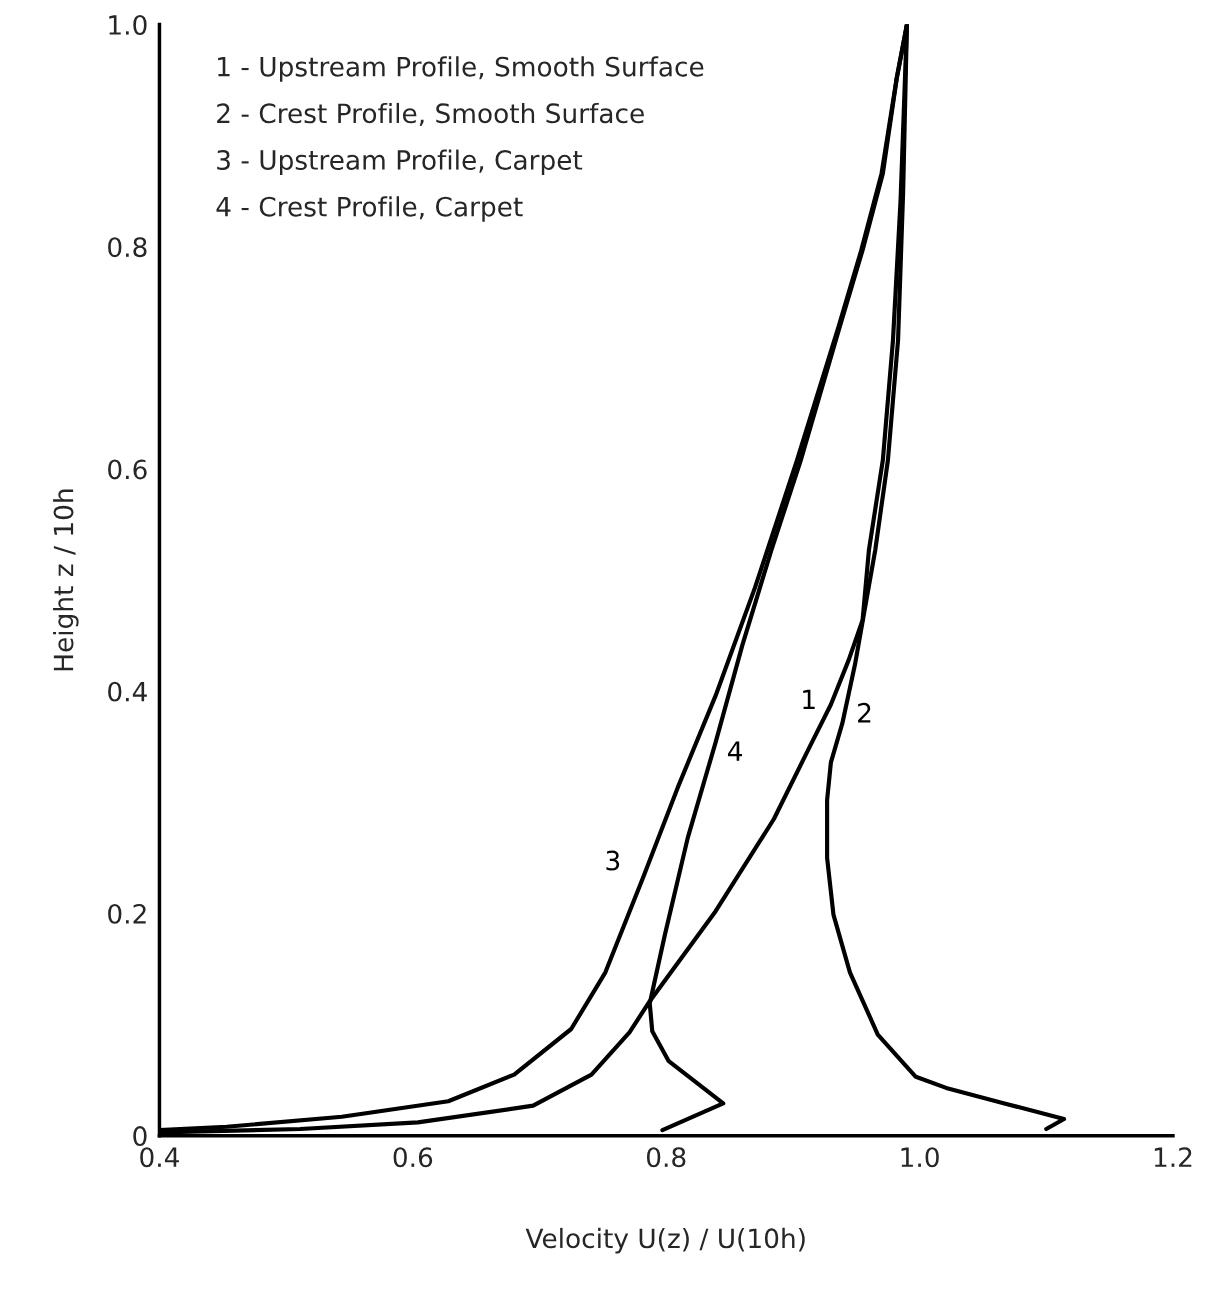 Image resolution: width=1208 pixels, height=1292 pixels. What do you see at coordinates (864, 712) in the screenshot?
I see `series-label: 2` at bounding box center [864, 712].